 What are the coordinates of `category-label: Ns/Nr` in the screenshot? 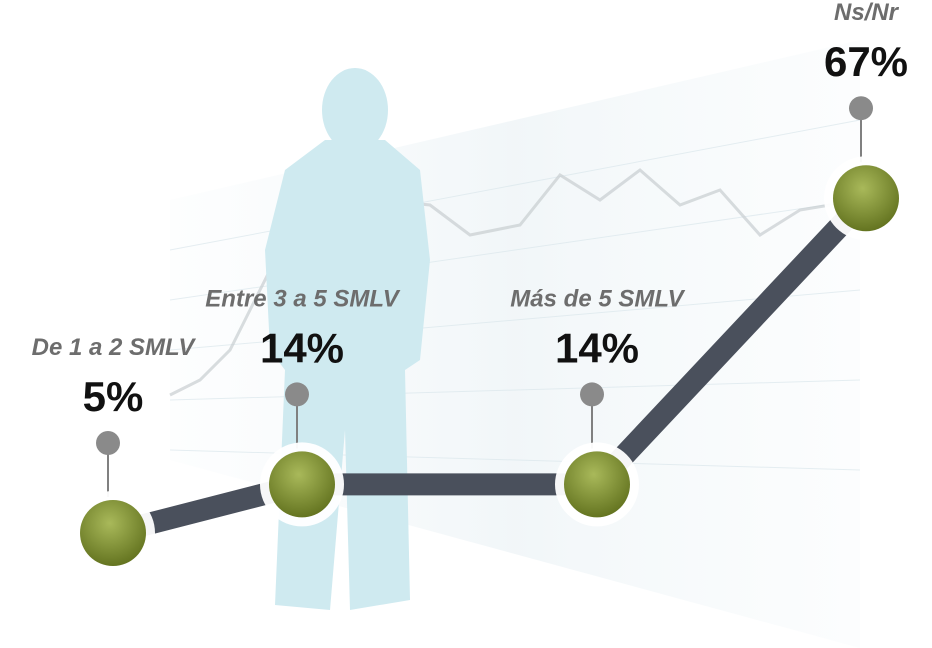 It's located at (867, 13).